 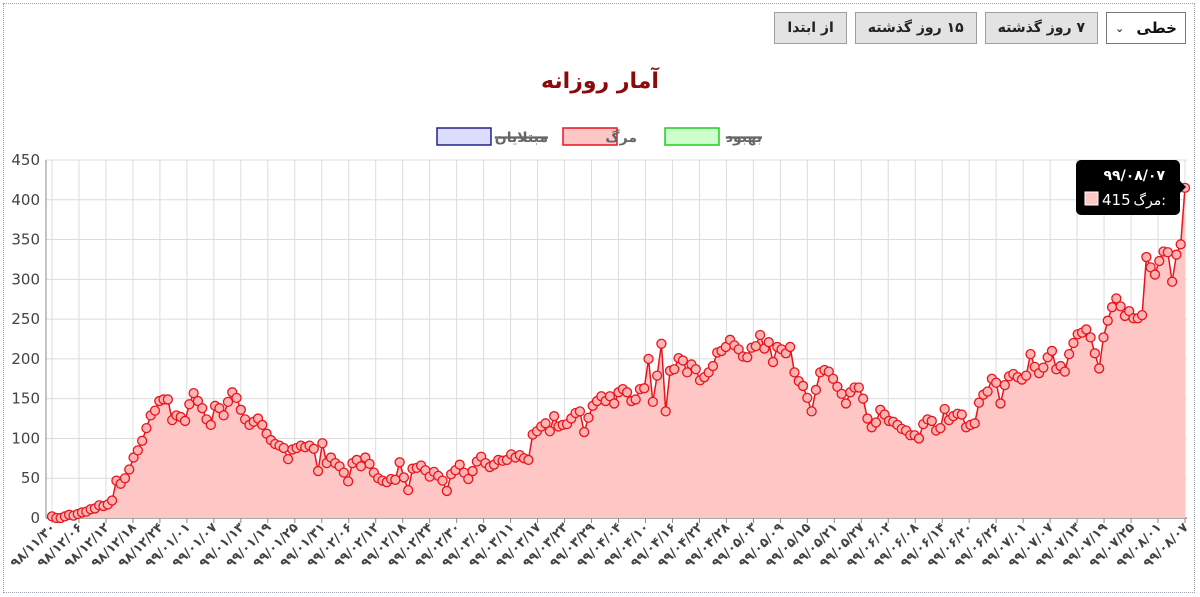 I want to click on toolbar: خطی ⌄ ۷ روز گذشته ۱۵ روز گذشته از ابتدا, so click(x=980, y=28).